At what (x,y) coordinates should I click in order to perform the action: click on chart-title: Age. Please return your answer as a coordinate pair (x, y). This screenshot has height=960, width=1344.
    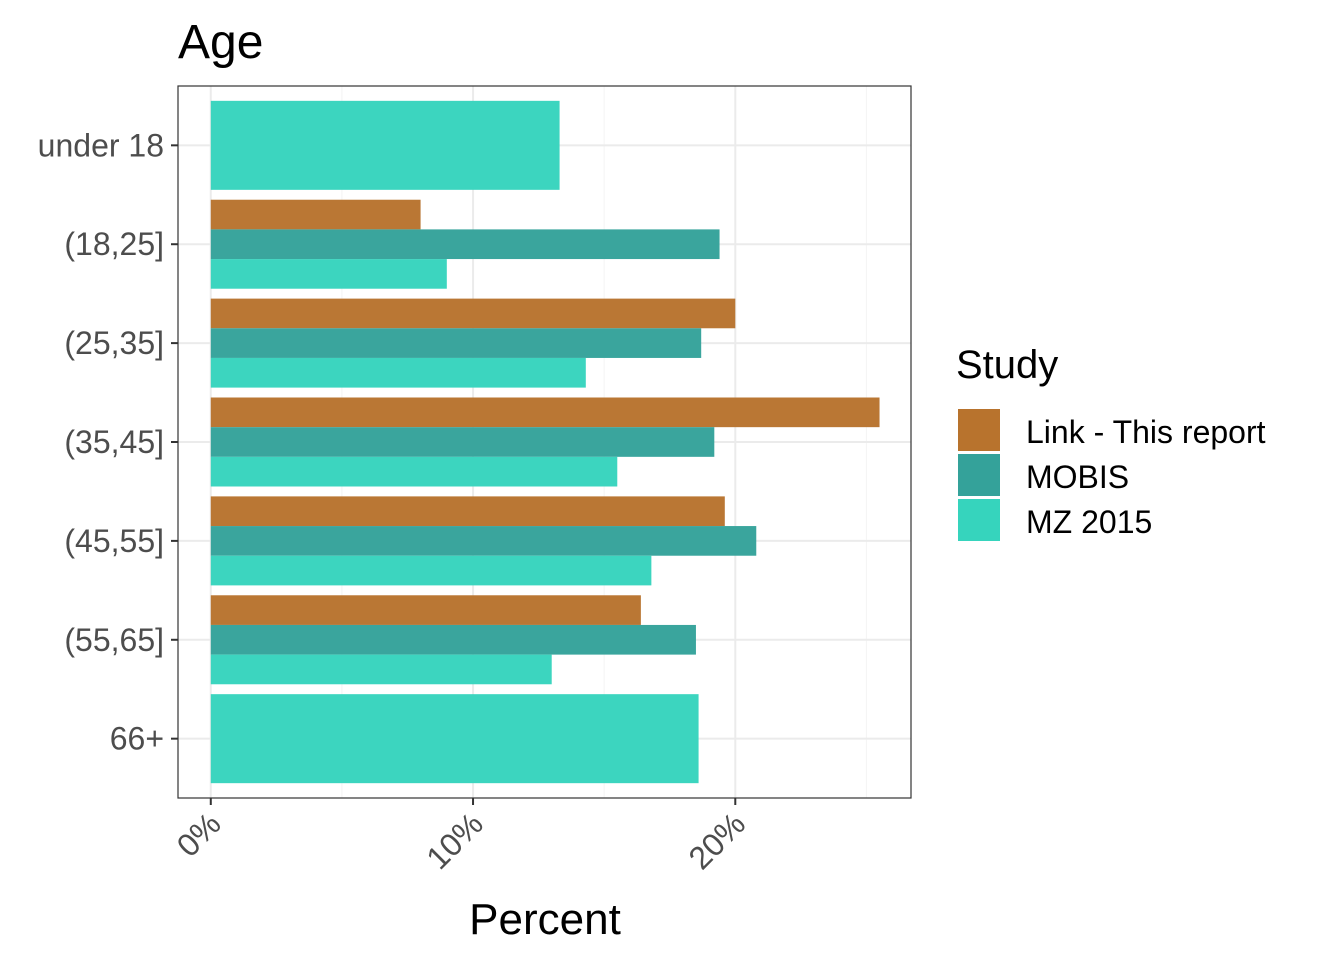
    Looking at the image, I should click on (220, 42).